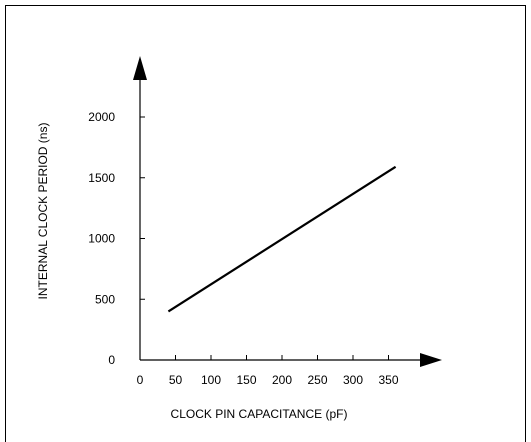 The image size is (531, 442). I want to click on x-axis-arrowhead, so click(431, 360).